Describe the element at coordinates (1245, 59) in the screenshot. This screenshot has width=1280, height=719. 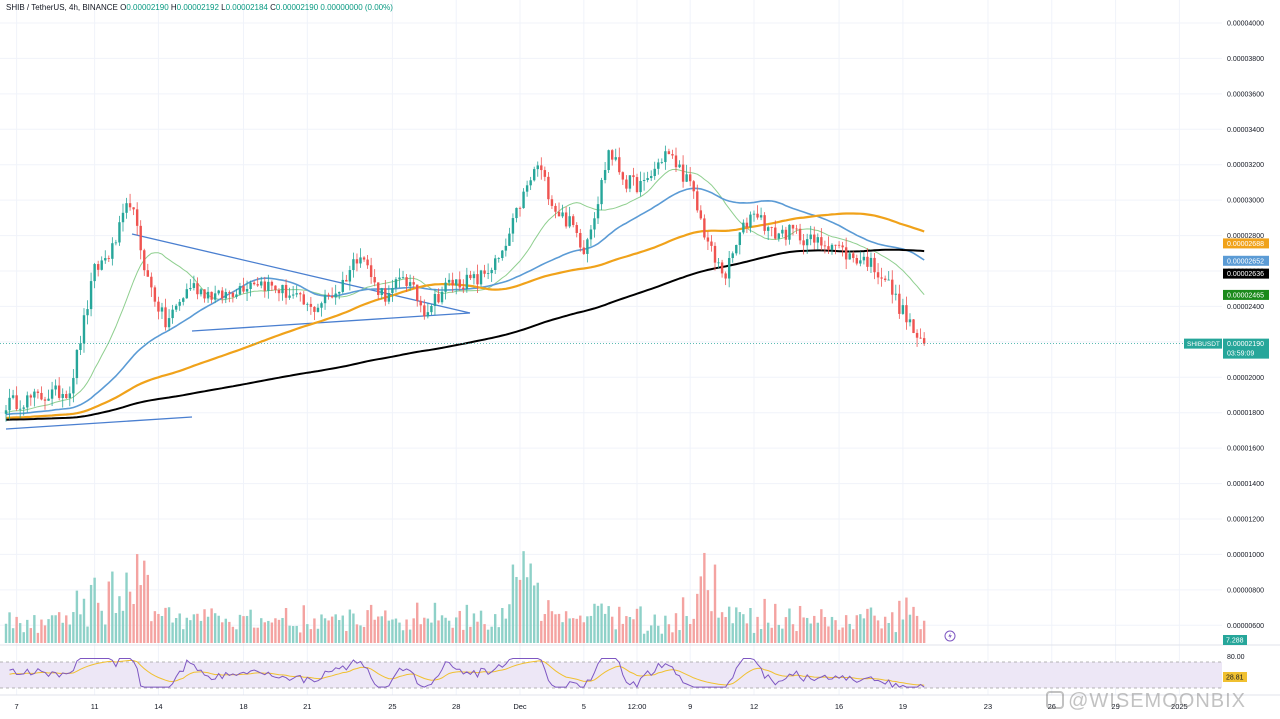
I see `price-tick-label: 0.00003800` at that location.